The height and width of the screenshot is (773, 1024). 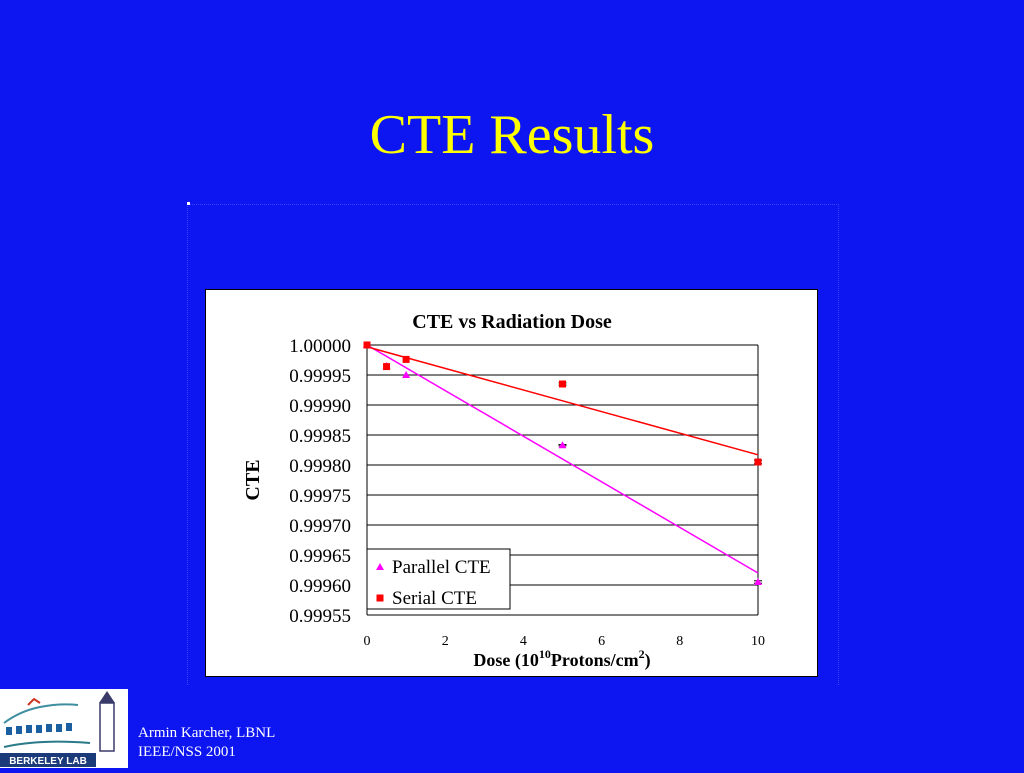 I want to click on footer: Armin Karcher, LBNL IEEE/NSS 2001, so click(x=206, y=743).